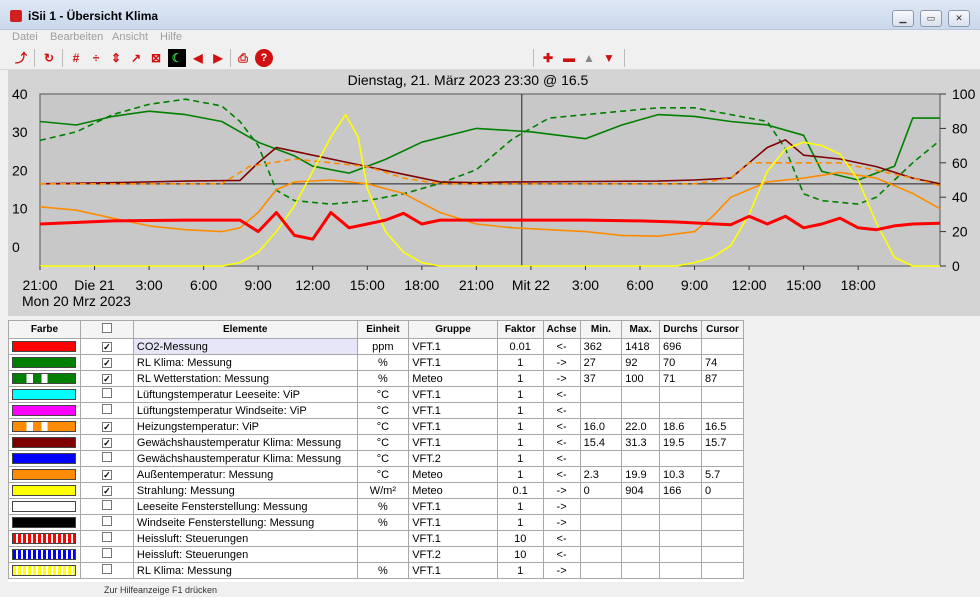 The width and height of the screenshot is (980, 597). What do you see at coordinates (959, 18) in the screenshot?
I see `close-icon: ✕` at bounding box center [959, 18].